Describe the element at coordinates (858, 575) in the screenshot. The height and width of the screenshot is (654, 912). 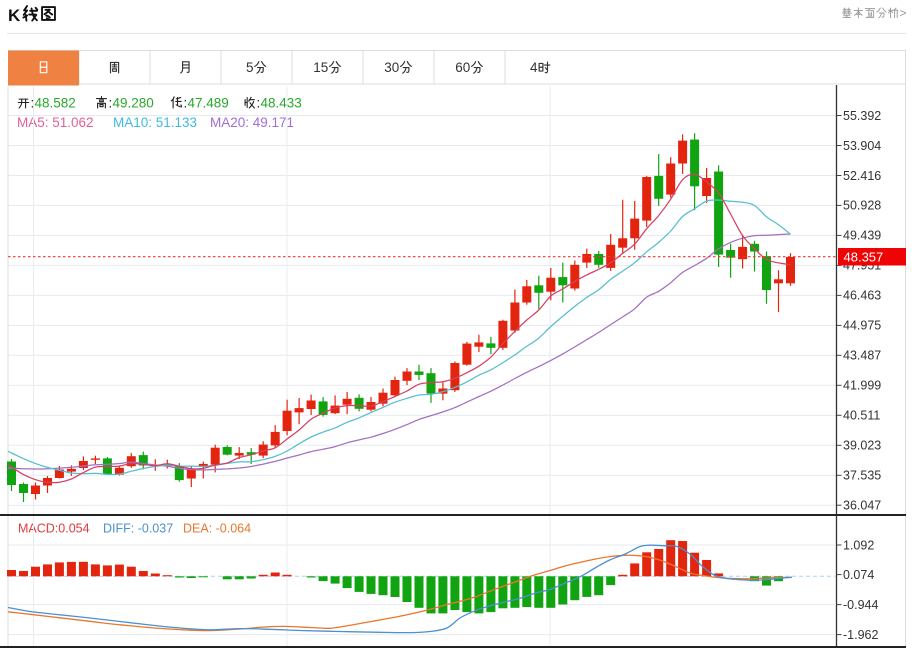
I see `svg-text: 0.074` at that location.